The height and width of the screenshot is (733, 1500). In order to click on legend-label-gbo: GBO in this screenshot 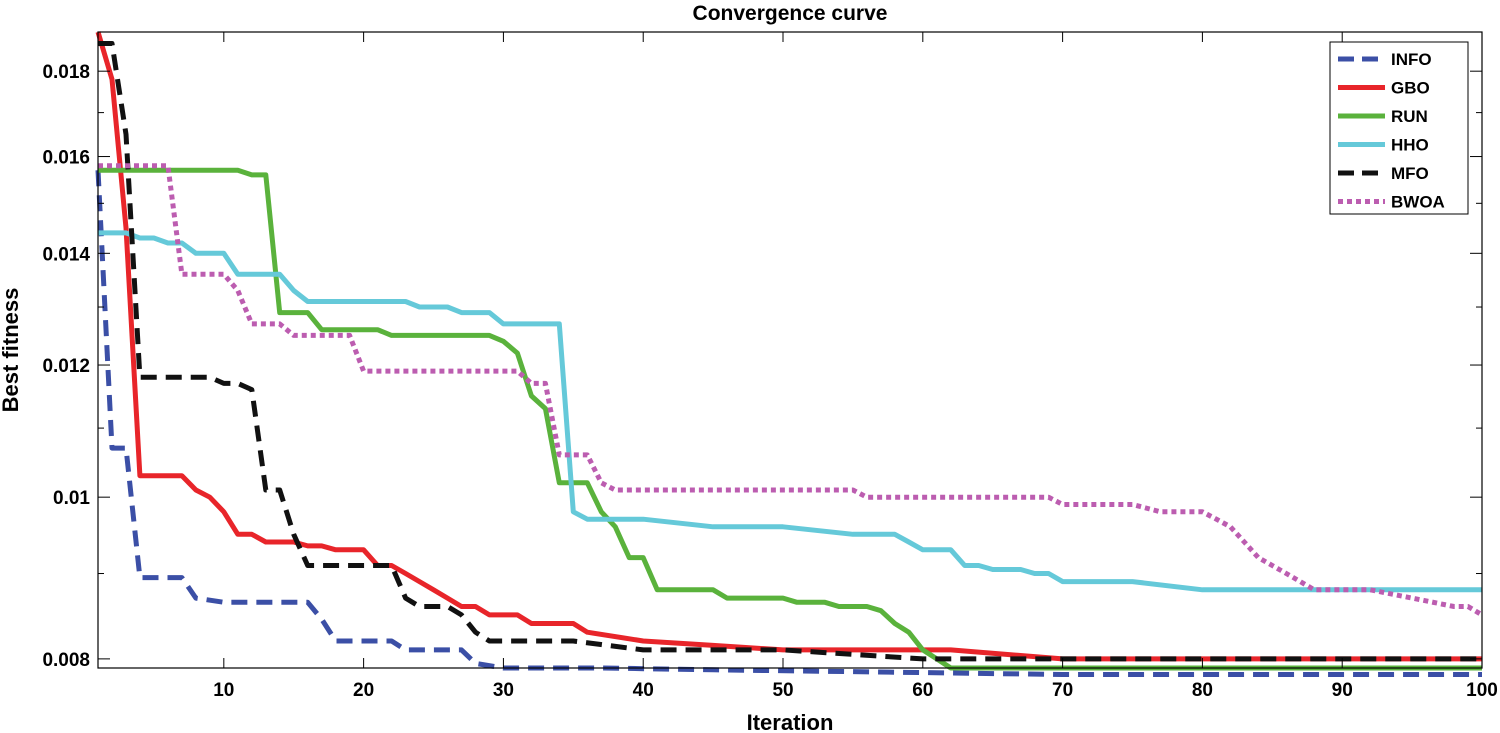, I will do `click(1410, 88)`.